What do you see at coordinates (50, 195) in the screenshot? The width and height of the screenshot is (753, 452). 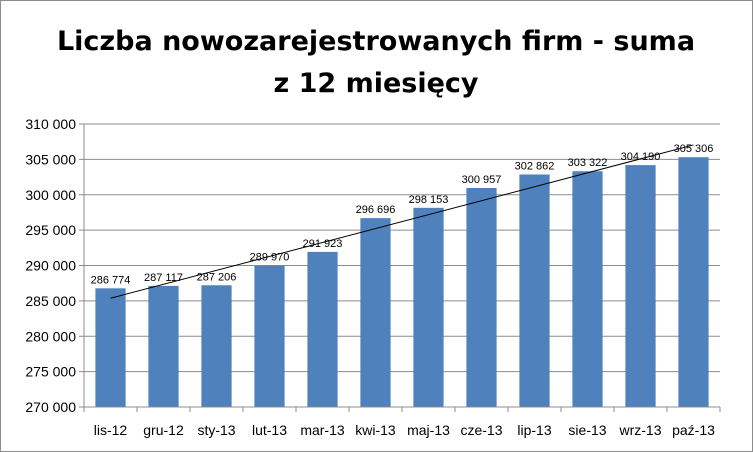 I see `y-tick-label: 300 000` at bounding box center [50, 195].